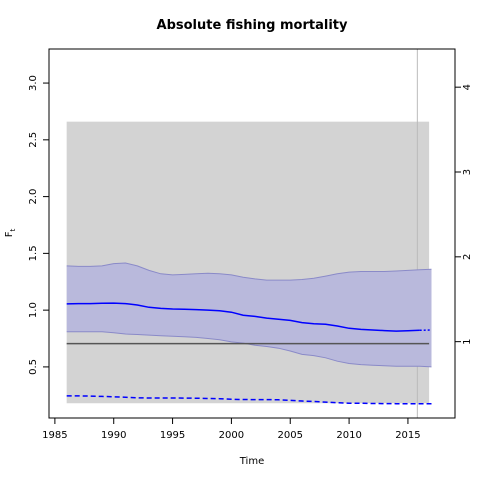 Image resolution: width=480 pixels, height=480 pixels. Describe the element at coordinates (33, 197) in the screenshot. I see `y-tick-label: 2.0` at that location.